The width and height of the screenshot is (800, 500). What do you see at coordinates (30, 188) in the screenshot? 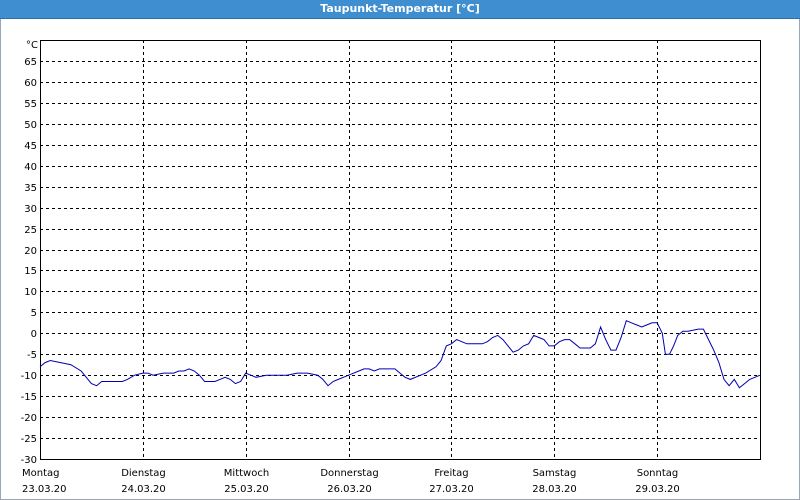
I see `y-tick-label: 35` at bounding box center [30, 188].